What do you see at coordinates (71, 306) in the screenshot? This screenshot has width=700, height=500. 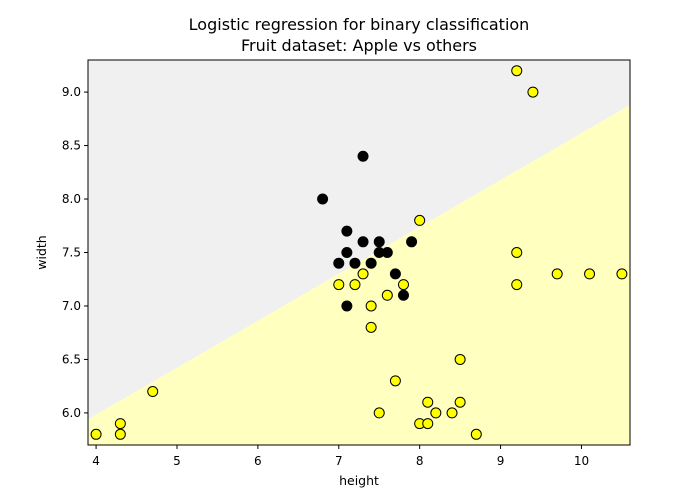 I see `y-tick-label: 7.0` at bounding box center [71, 306].